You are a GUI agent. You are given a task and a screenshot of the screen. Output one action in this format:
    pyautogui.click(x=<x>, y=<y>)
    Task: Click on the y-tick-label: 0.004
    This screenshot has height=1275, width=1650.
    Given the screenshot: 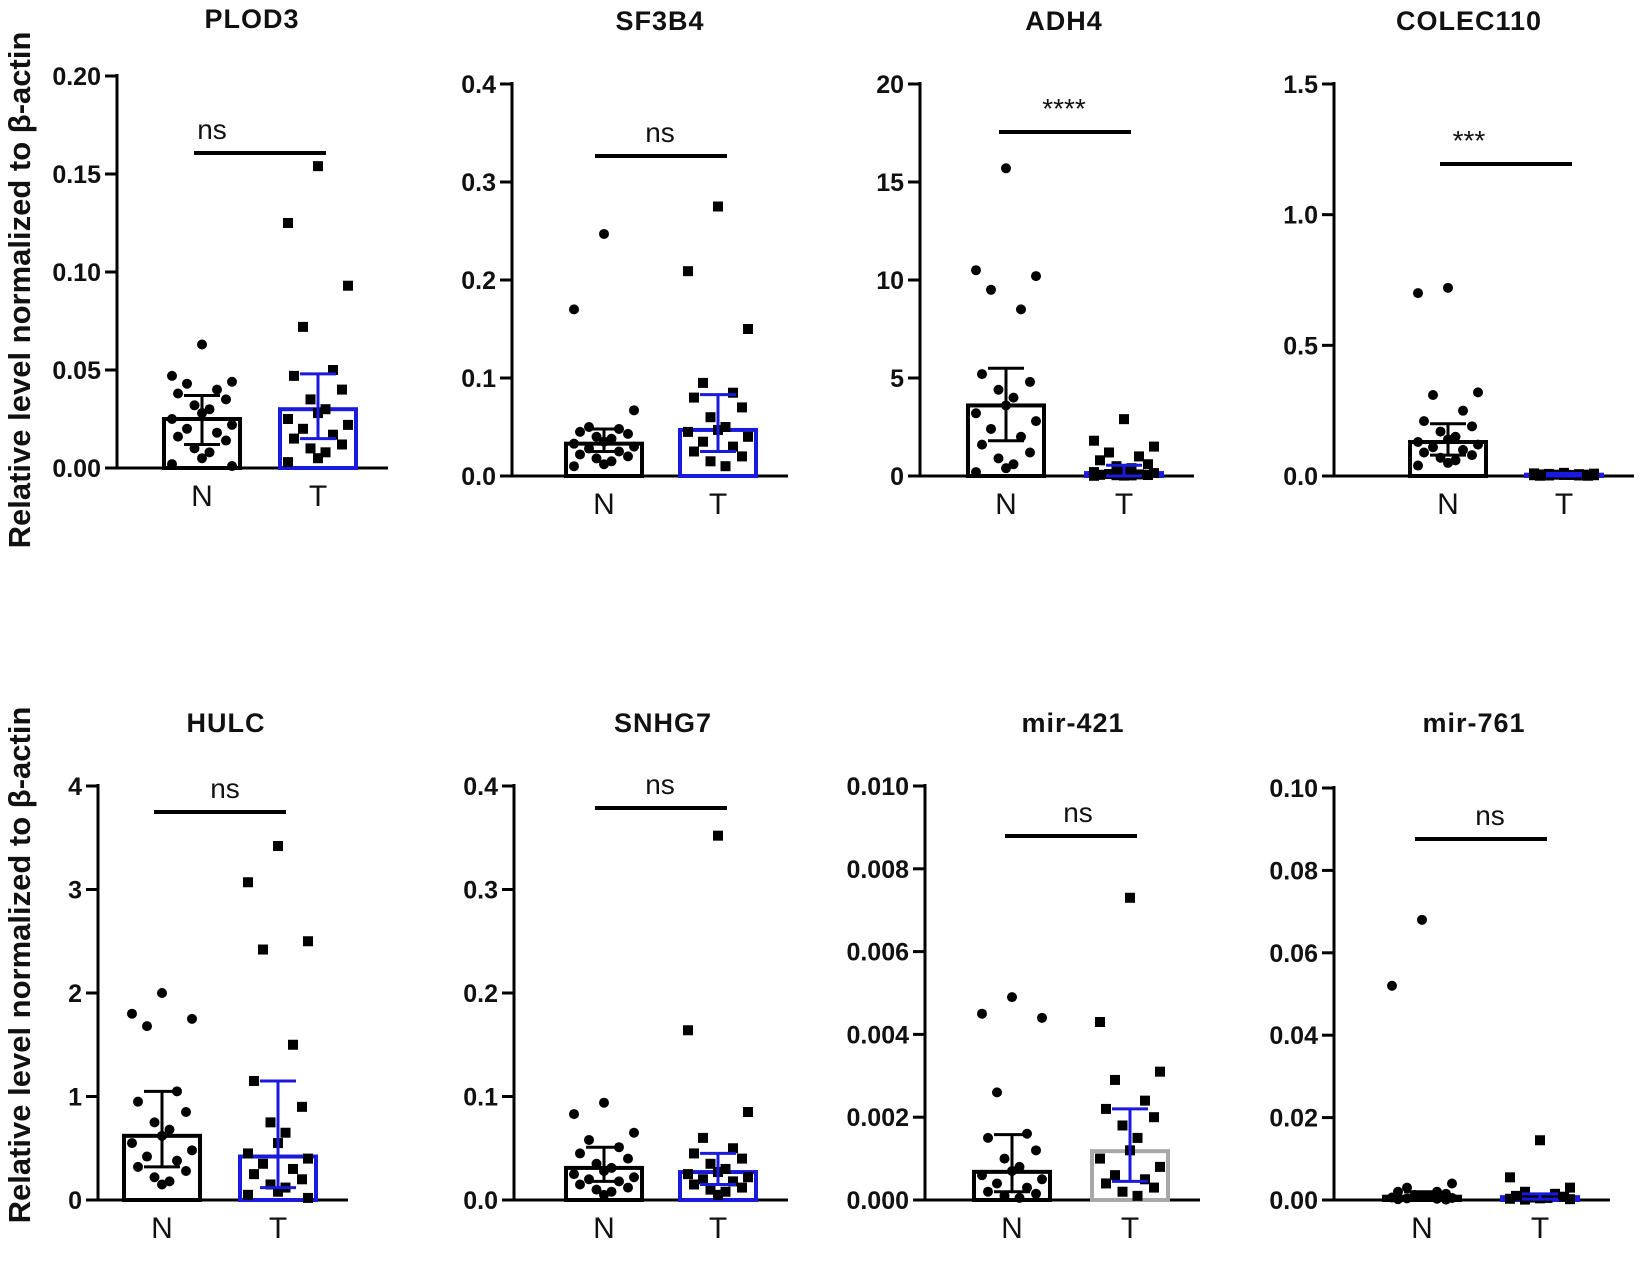 What is the action you would take?
    pyautogui.click(x=877, y=1035)
    